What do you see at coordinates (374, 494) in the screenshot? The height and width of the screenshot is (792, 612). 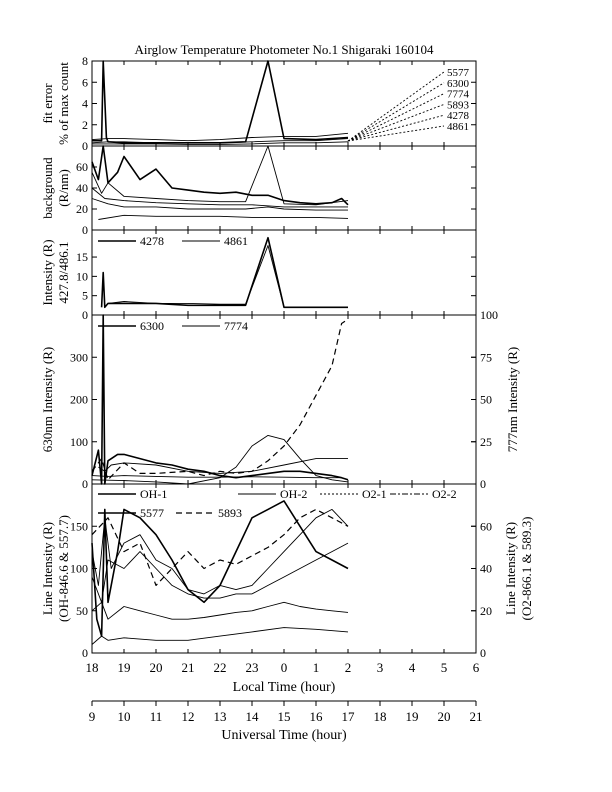 I see `legend-label: O2-1` at bounding box center [374, 494].